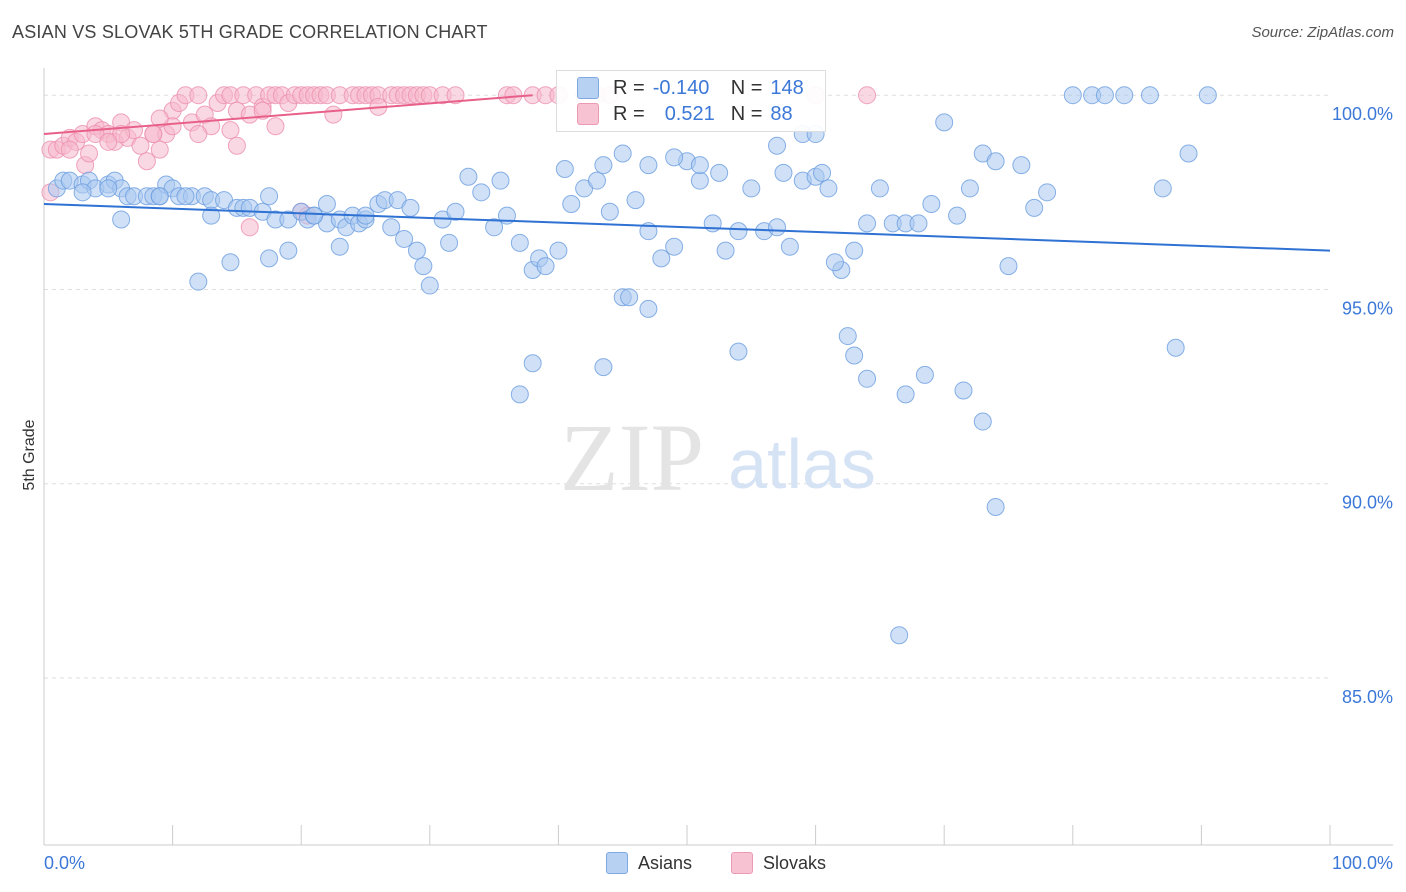 The width and height of the screenshot is (1406, 892). I want to click on slovaks-swatch, so click(588, 114).